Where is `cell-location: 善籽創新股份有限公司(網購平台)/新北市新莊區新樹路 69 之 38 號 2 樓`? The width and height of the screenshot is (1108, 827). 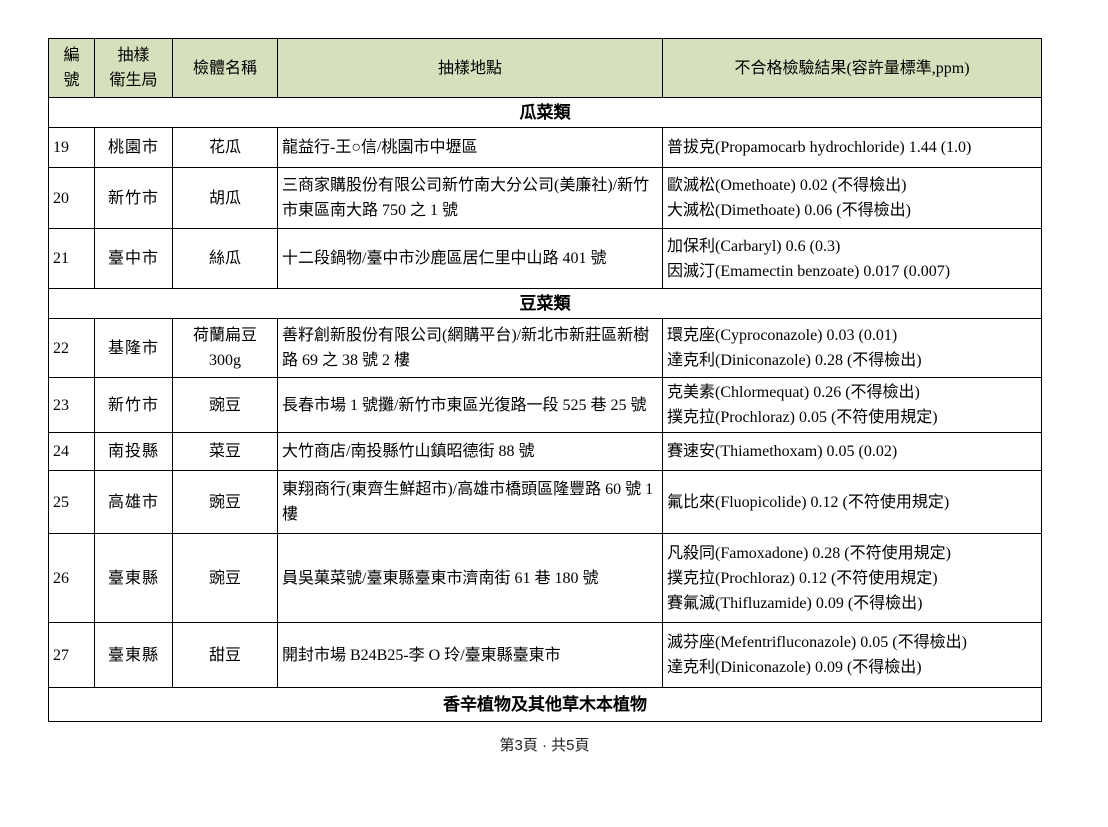
cell-location: 善籽創新股份有限公司(網購平台)/新北市新莊區新樹路 69 之 38 號 2 樓 is located at coordinates (470, 348).